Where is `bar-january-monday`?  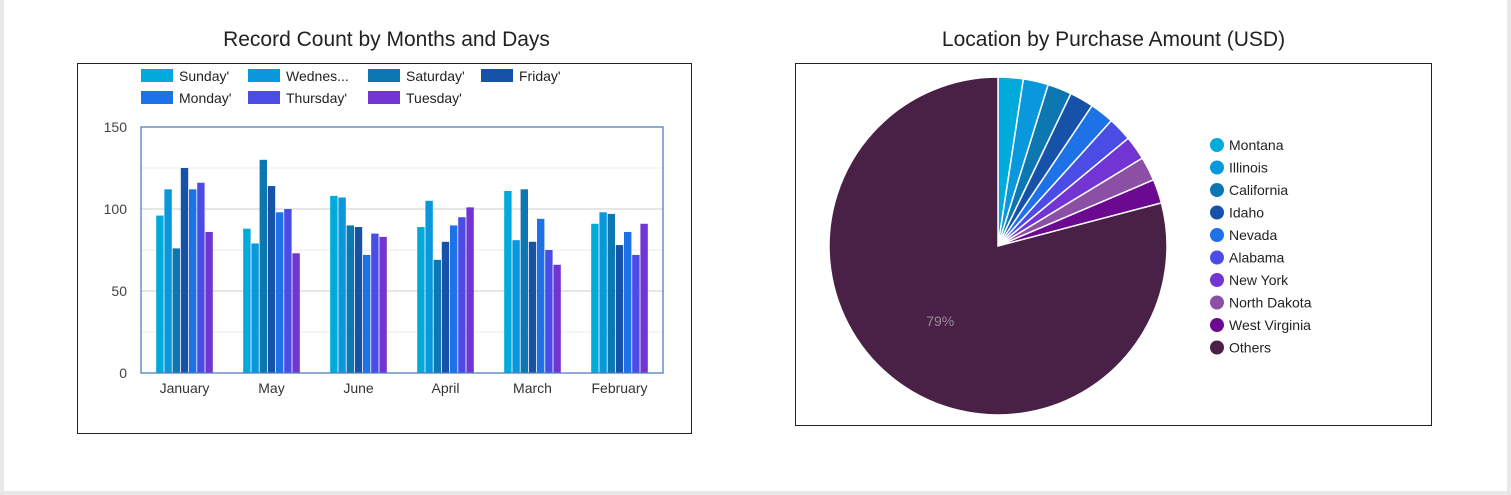
bar-january-monday is located at coordinates (193, 281).